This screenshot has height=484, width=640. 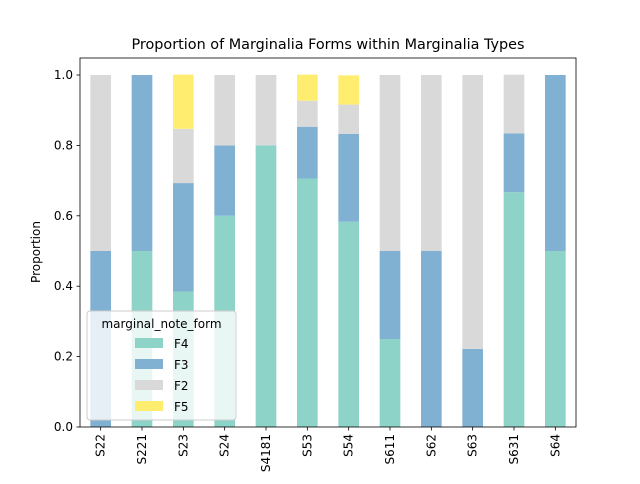 I want to click on bar-S611-F4, so click(x=390, y=383).